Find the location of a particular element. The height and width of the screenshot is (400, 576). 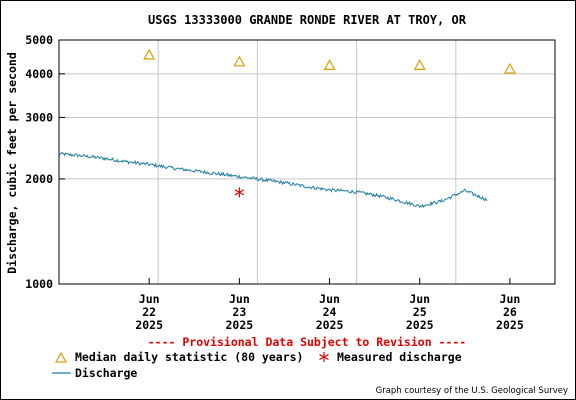

y-tick-label: 1000 is located at coordinates (39, 284).